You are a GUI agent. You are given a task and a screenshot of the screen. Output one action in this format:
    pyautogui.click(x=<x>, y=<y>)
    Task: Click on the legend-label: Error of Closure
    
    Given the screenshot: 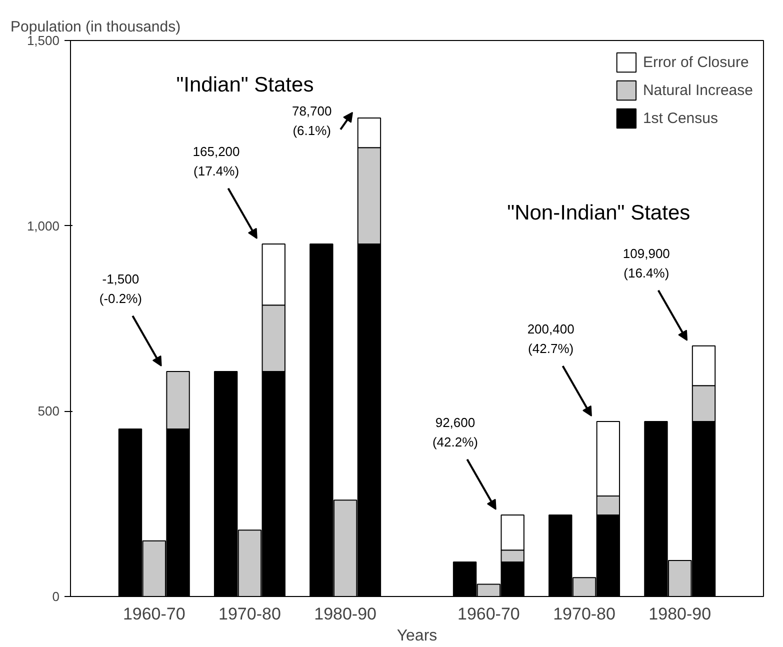 What is the action you would take?
    pyautogui.click(x=695, y=62)
    